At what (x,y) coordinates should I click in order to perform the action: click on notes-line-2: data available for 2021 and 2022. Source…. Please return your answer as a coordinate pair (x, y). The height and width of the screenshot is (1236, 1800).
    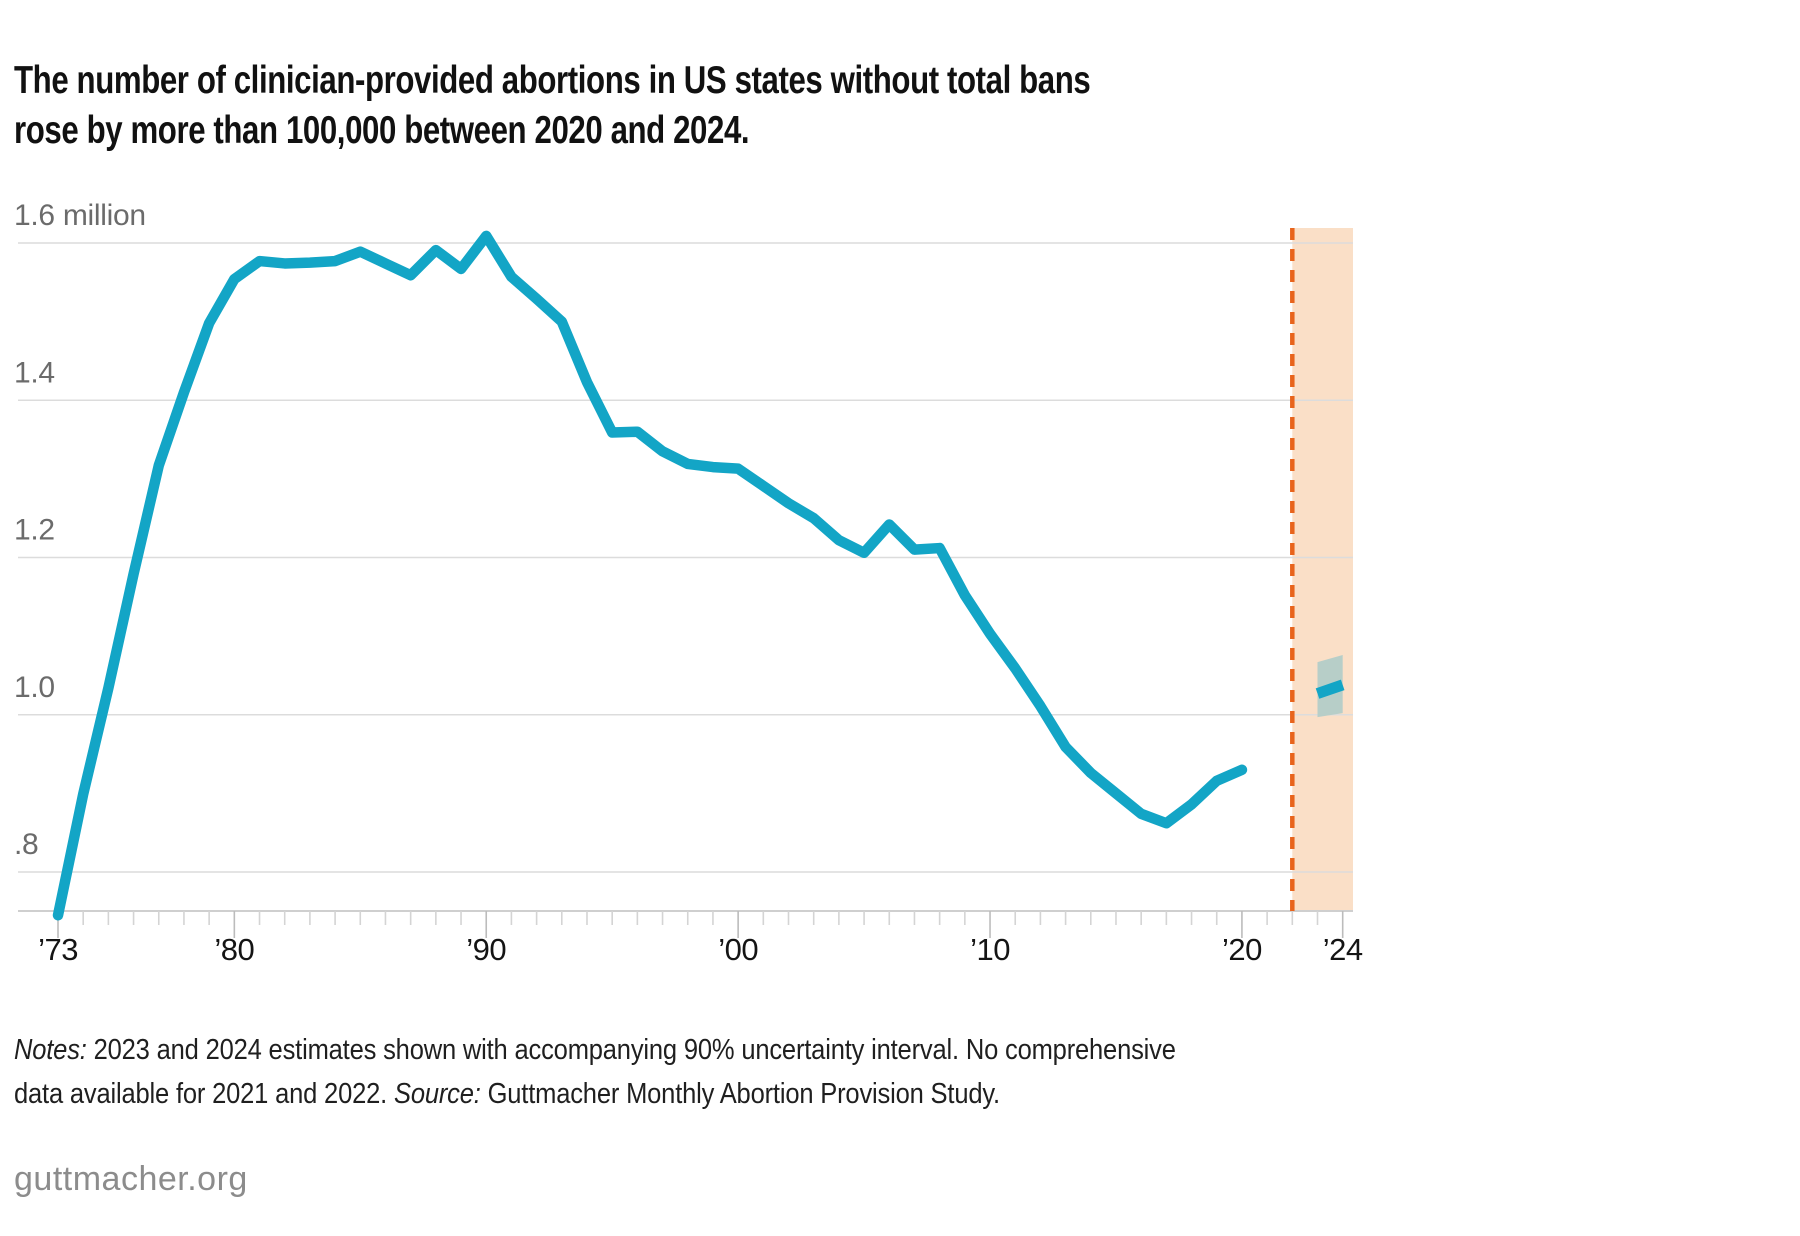
    Looking at the image, I should click on (595, 1094).